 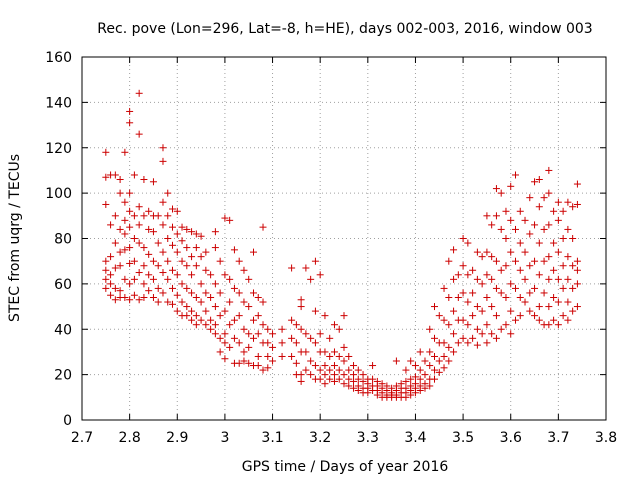 I want to click on x-tick-label: 3.2, so click(x=320, y=438).